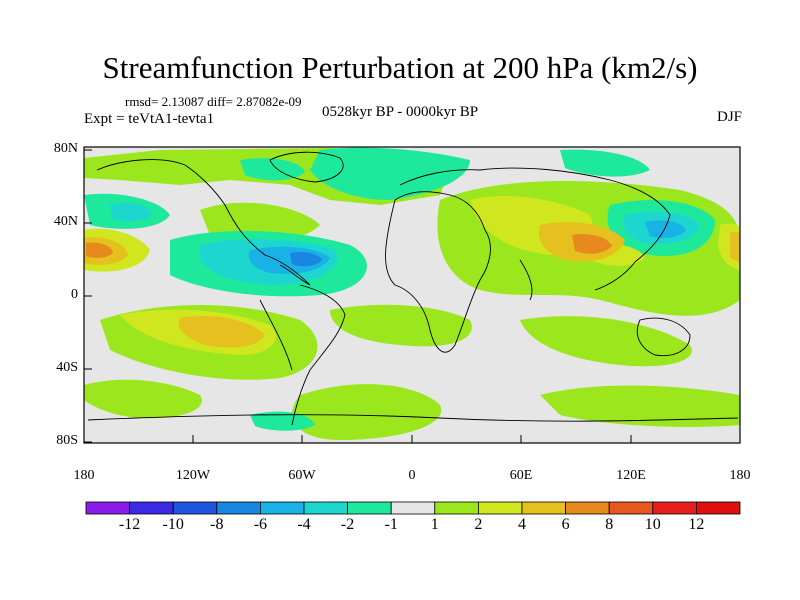  I want to click on period-label: 0528kyr BP - 0000kyr BP, so click(400, 112).